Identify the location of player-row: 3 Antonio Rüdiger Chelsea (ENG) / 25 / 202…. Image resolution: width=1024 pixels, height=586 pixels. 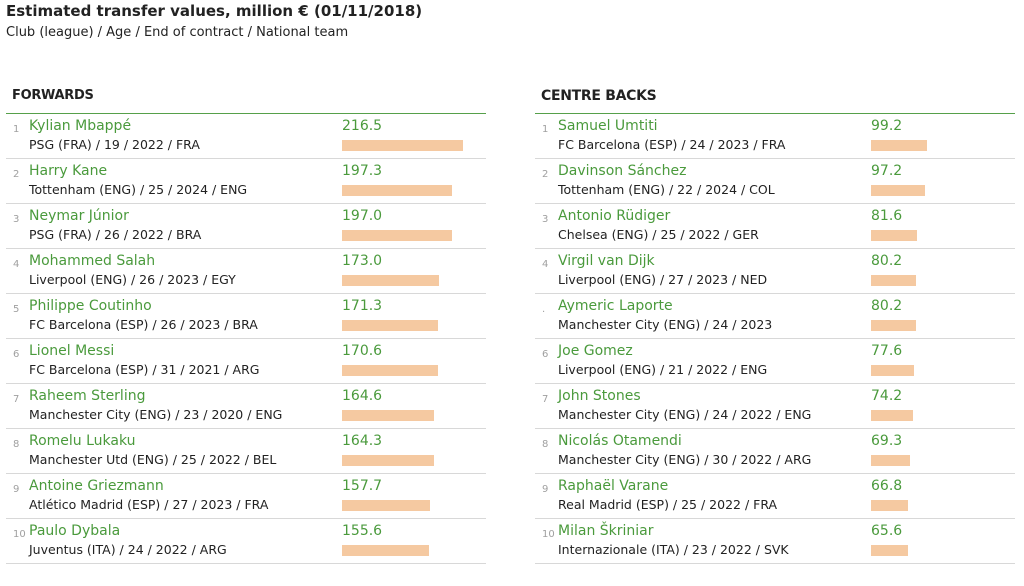
(775, 226).